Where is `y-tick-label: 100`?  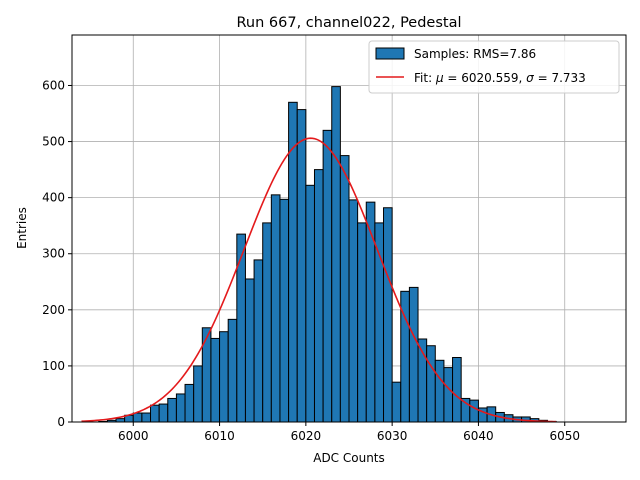
y-tick-label: 100 is located at coordinates (53, 366).